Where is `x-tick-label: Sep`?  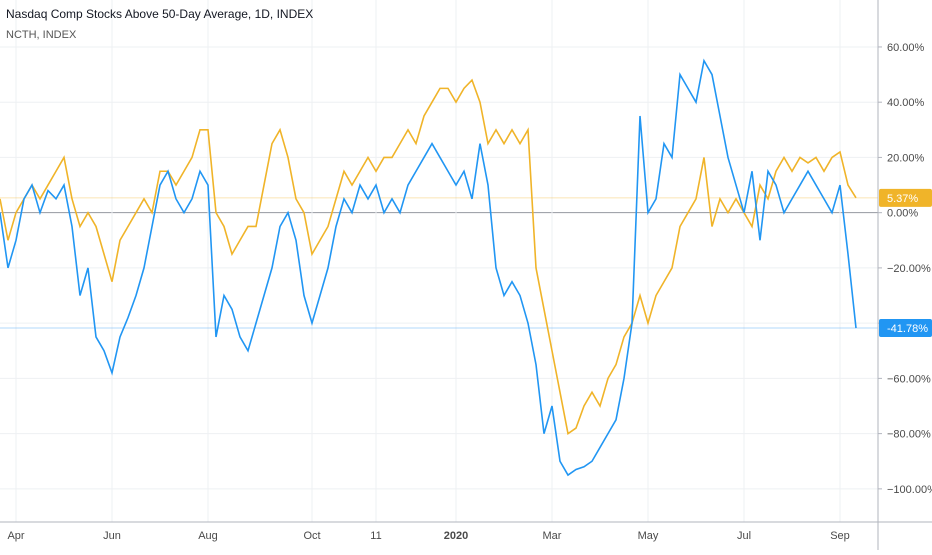
x-tick-label: Sep is located at coordinates (840, 536).